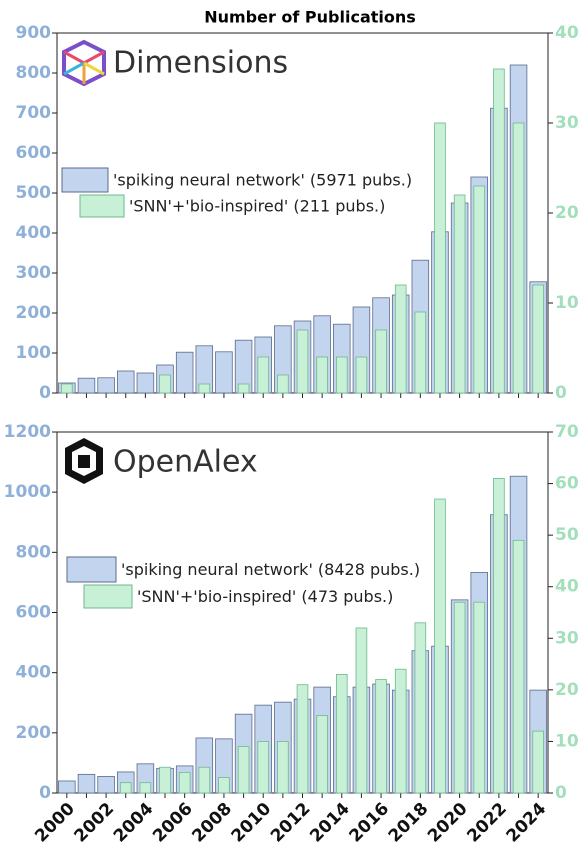 Image resolution: width=581 pixels, height=850 pixels. What do you see at coordinates (34, 193) in the screenshot?
I see `y-tick-label: 500` at bounding box center [34, 193].